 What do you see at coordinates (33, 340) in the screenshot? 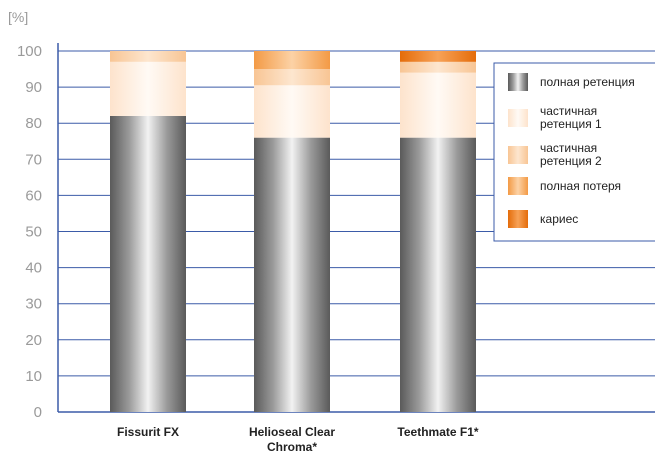
I see `y-tick-label: 20` at bounding box center [33, 340].